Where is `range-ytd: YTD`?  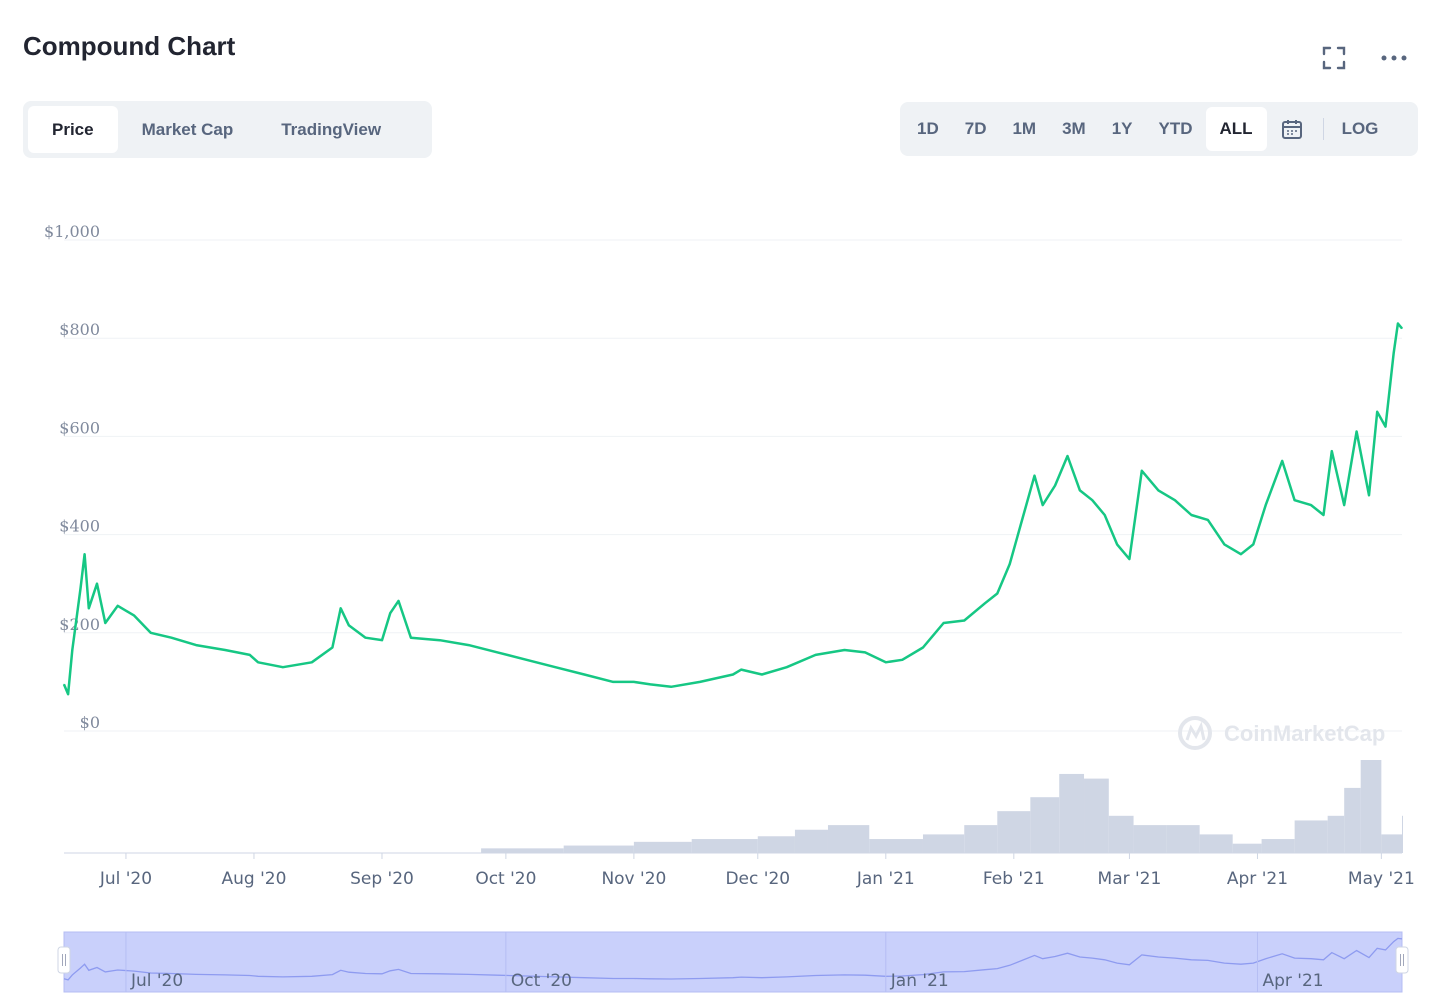 range-ytd: YTD is located at coordinates (1175, 128).